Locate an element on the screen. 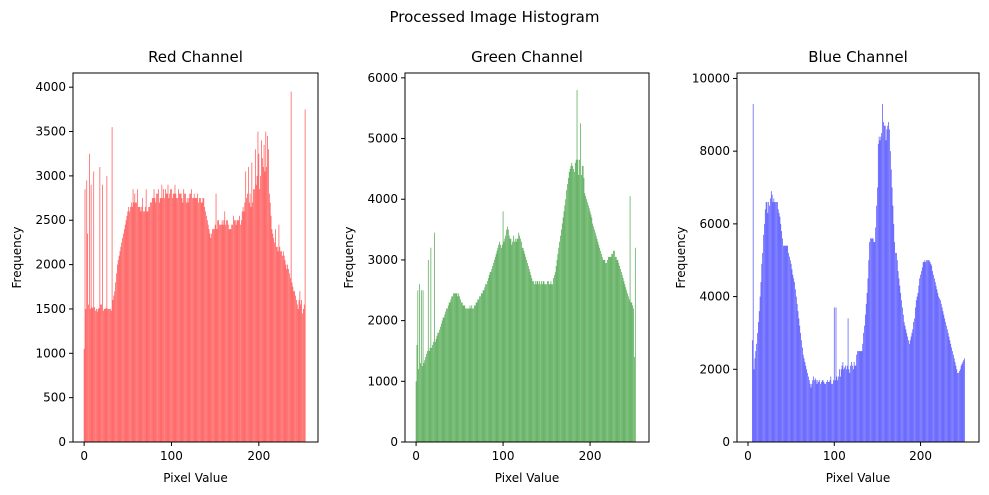 This screenshot has height=495, width=989. panel-title: Green Channel is located at coordinates (527, 57).